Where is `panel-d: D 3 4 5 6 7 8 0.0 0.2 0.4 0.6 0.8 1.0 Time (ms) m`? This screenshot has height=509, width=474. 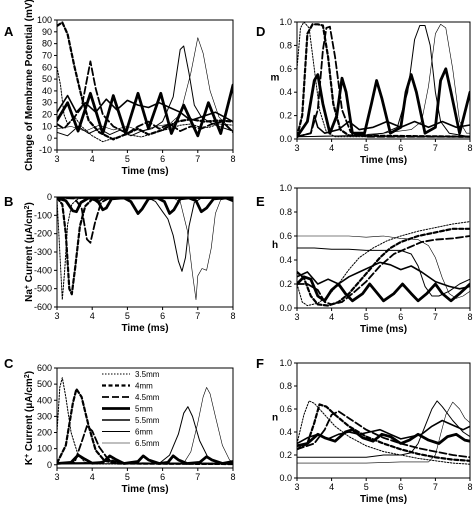 panel-d: D 3 4 5 6 7 8 0.0 0.2 0.4 0.6 0.8 1.0 Time (ms) m is located at coordinates (364, 91).